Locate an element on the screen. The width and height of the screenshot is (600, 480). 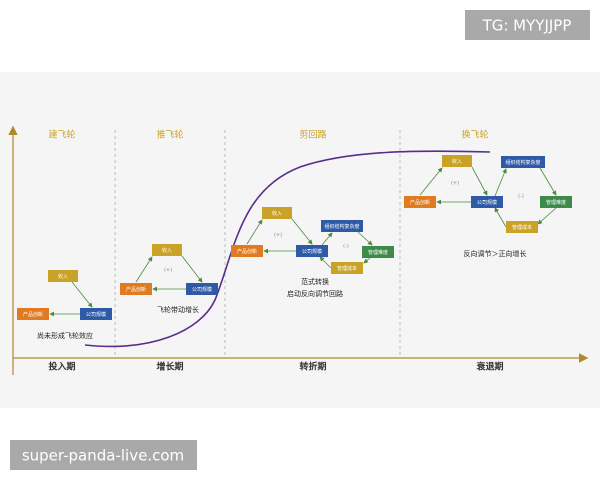
phase-label: 衰退期 is located at coordinates (489, 367).